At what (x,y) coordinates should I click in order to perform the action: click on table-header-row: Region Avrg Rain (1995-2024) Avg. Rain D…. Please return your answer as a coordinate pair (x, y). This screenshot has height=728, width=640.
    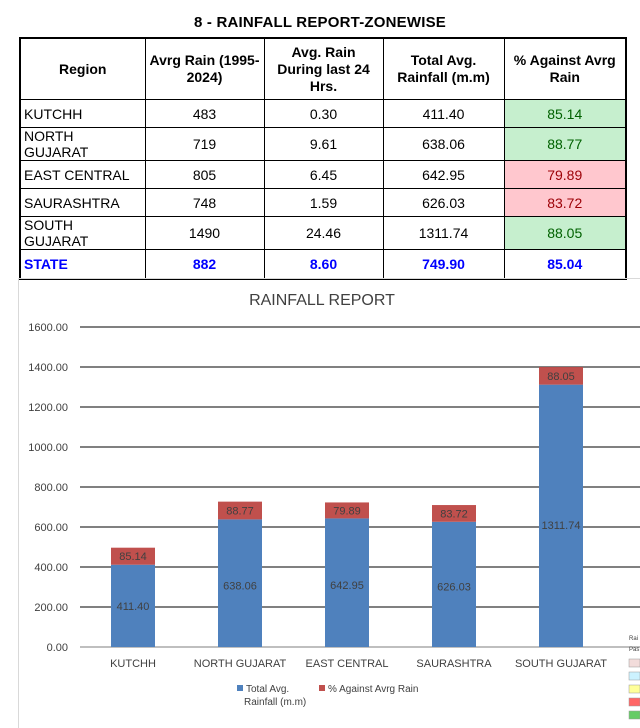
    Looking at the image, I should click on (323, 68).